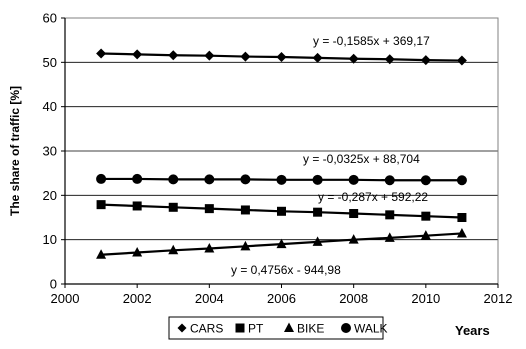 This screenshot has width=526, height=349. What do you see at coordinates (310, 329) in the screenshot?
I see `legend-label-bike: BIKE` at bounding box center [310, 329].